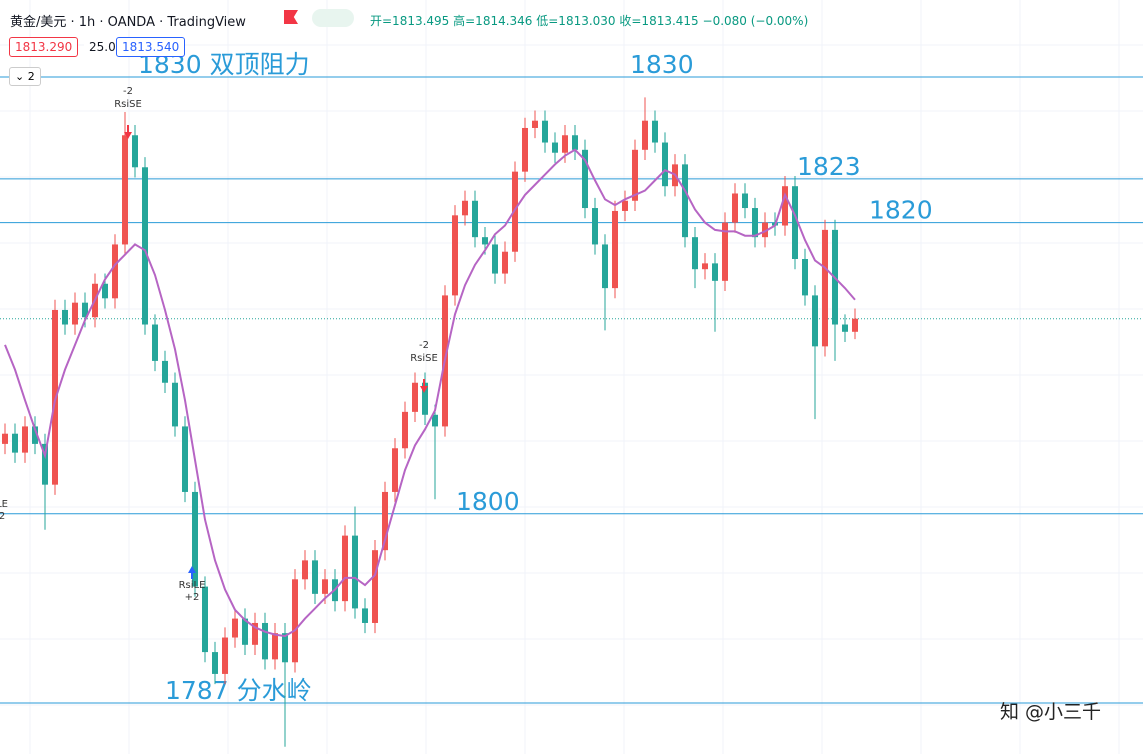  What do you see at coordinates (128, 22) in the screenshot?
I see `symbol-title: 黄金/美元 · 1h · OANDA · TradingView` at bounding box center [128, 22].